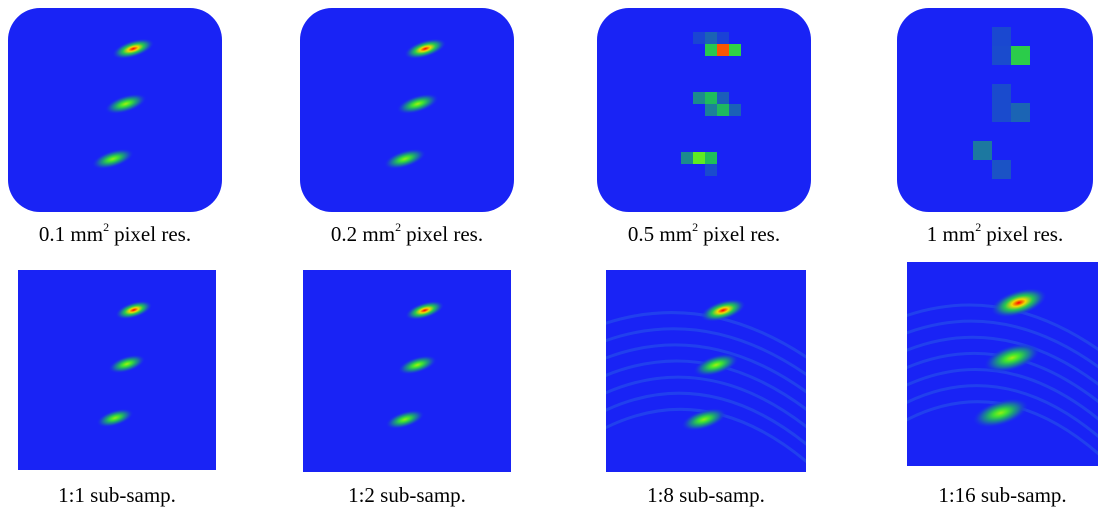  I want to click on caption-text: 0.1 mm, so click(71, 234).